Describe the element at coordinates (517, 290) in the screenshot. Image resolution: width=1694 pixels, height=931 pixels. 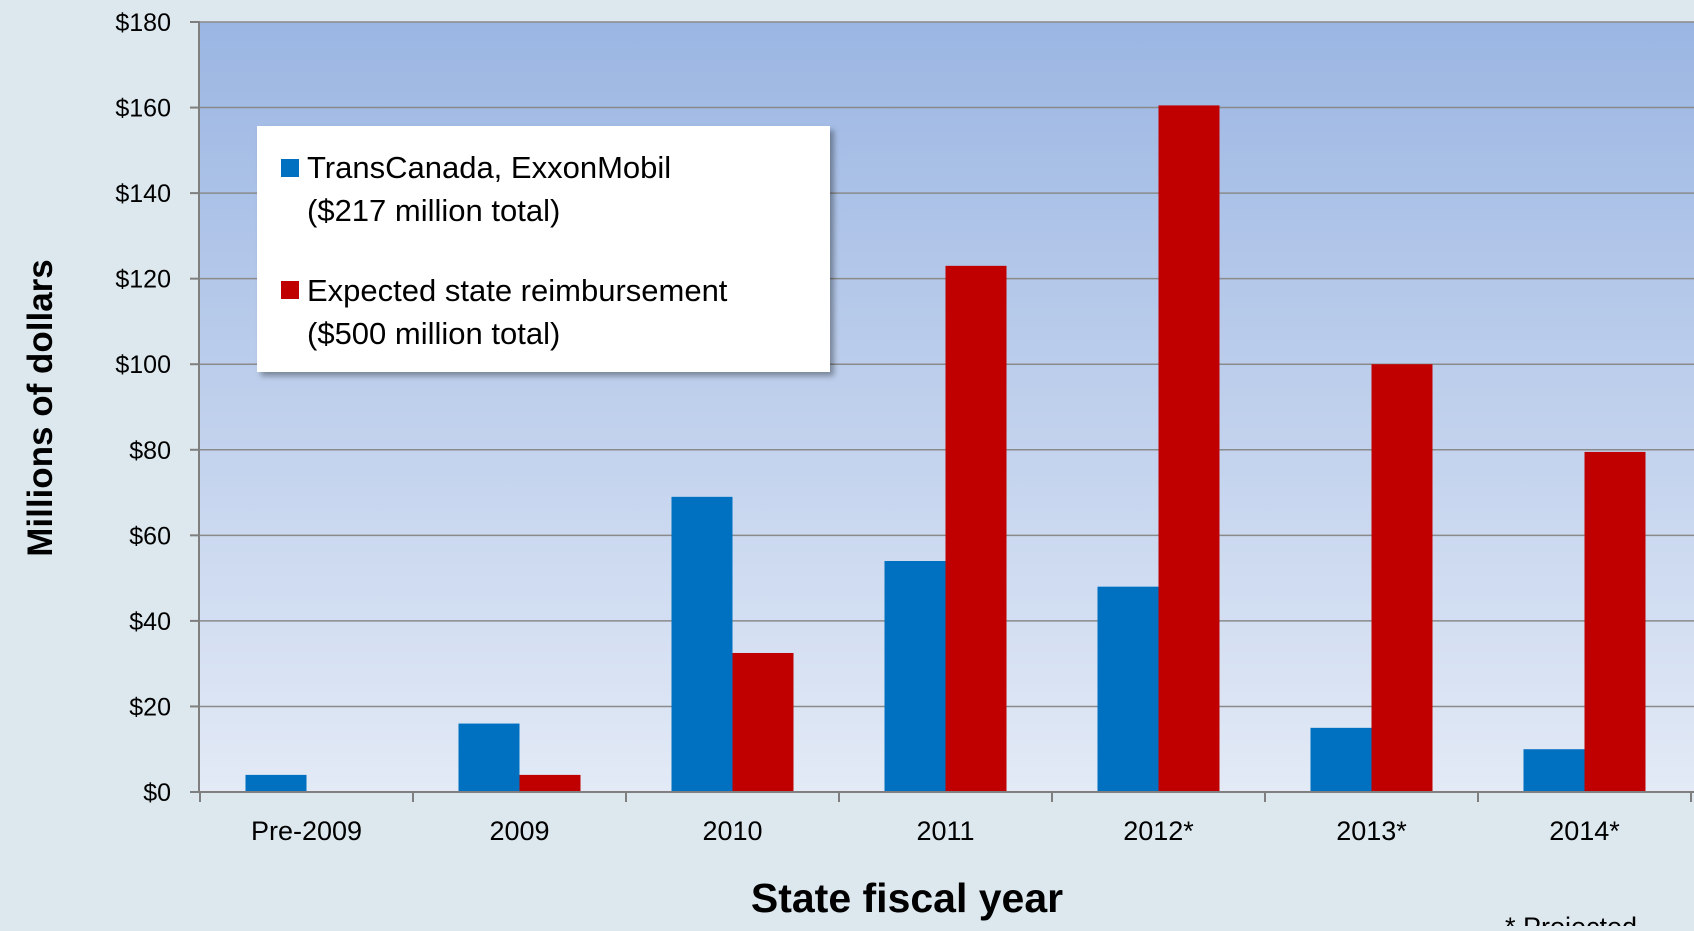
I see `legend-label-state: Expected state reimbursement` at that location.